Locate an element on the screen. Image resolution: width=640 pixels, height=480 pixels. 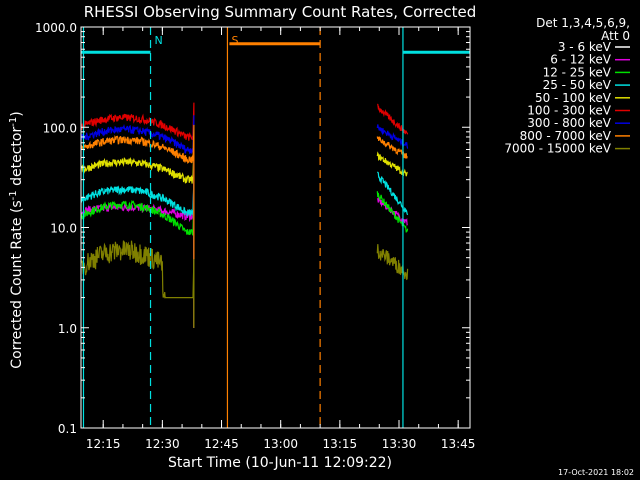
y-axis-label: Corrected Count Rate (s-1 detector-1) is located at coordinates (16, 239).